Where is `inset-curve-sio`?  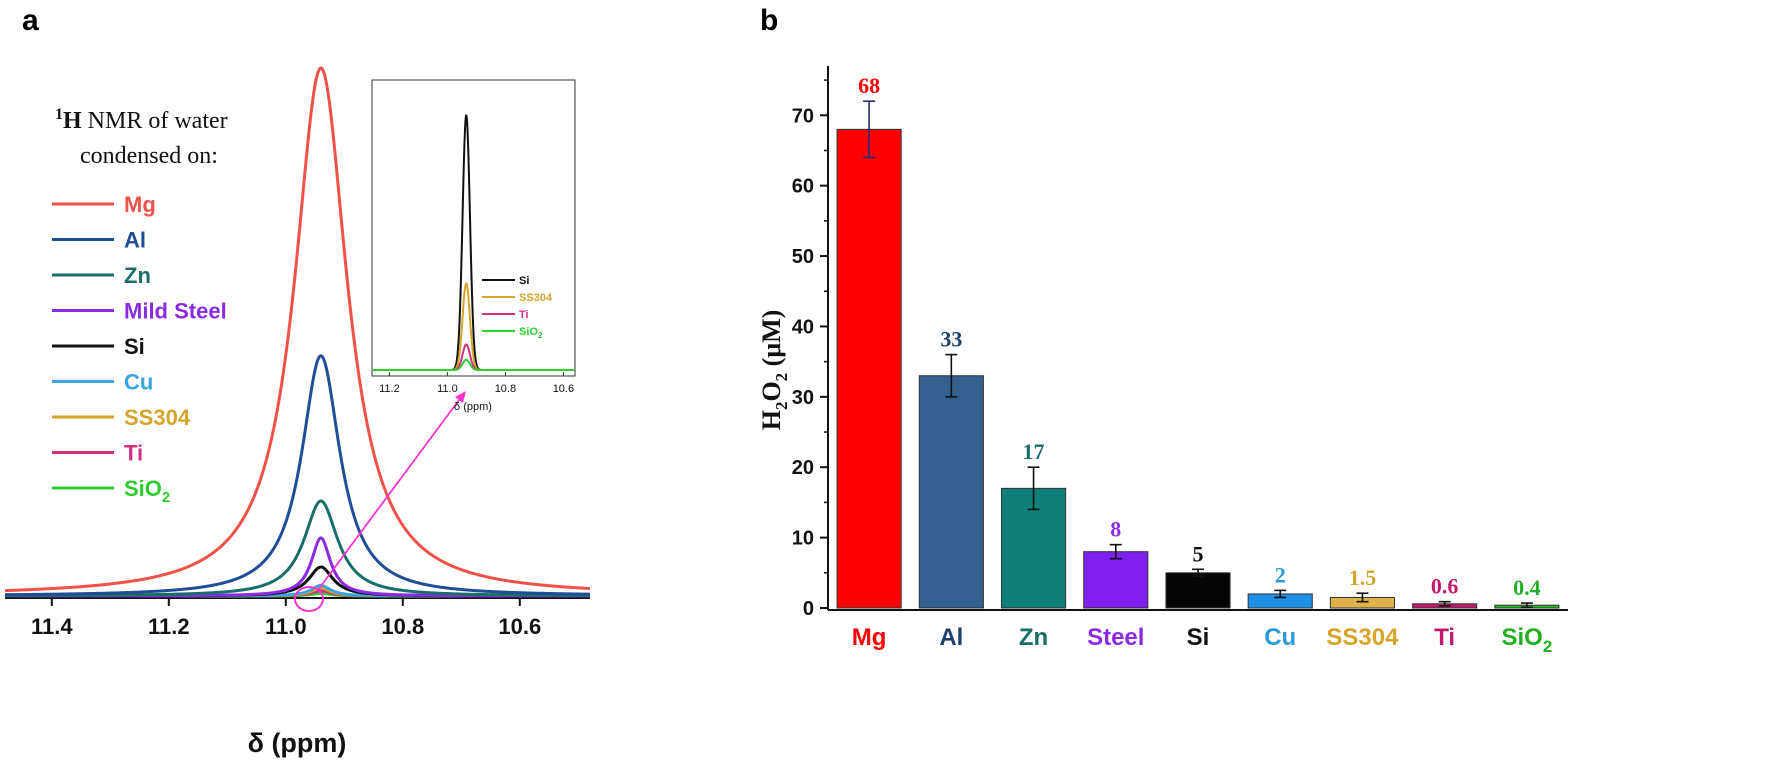
inset-curve-sio is located at coordinates (473, 364).